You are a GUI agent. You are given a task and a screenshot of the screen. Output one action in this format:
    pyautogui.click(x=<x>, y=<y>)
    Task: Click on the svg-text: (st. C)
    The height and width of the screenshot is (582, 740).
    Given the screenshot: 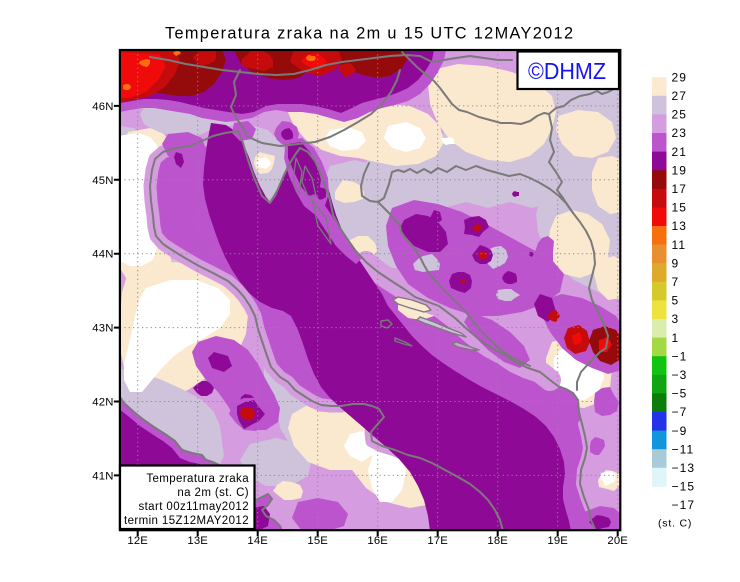 What is the action you would take?
    pyautogui.click(x=675, y=524)
    